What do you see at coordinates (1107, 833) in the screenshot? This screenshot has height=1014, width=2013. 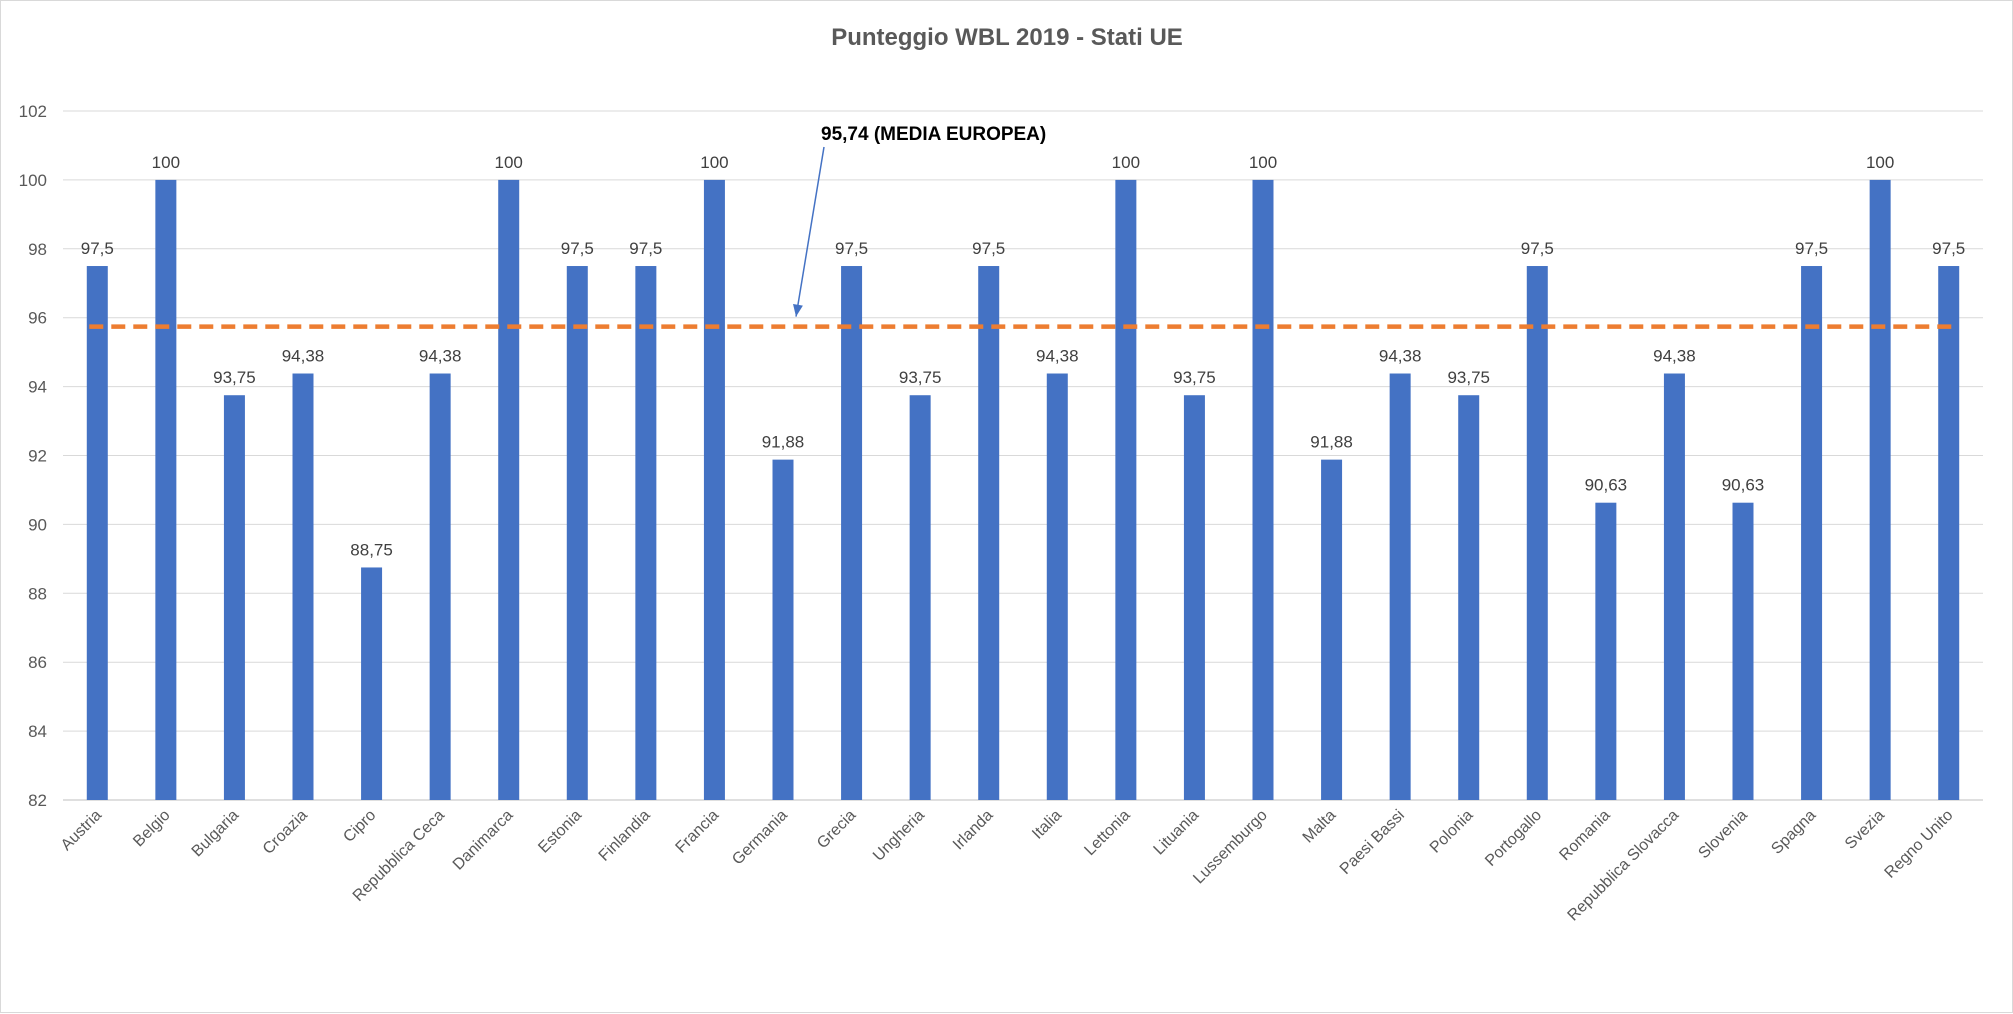 I see `x-tick-label: Lettonia` at bounding box center [1107, 833].